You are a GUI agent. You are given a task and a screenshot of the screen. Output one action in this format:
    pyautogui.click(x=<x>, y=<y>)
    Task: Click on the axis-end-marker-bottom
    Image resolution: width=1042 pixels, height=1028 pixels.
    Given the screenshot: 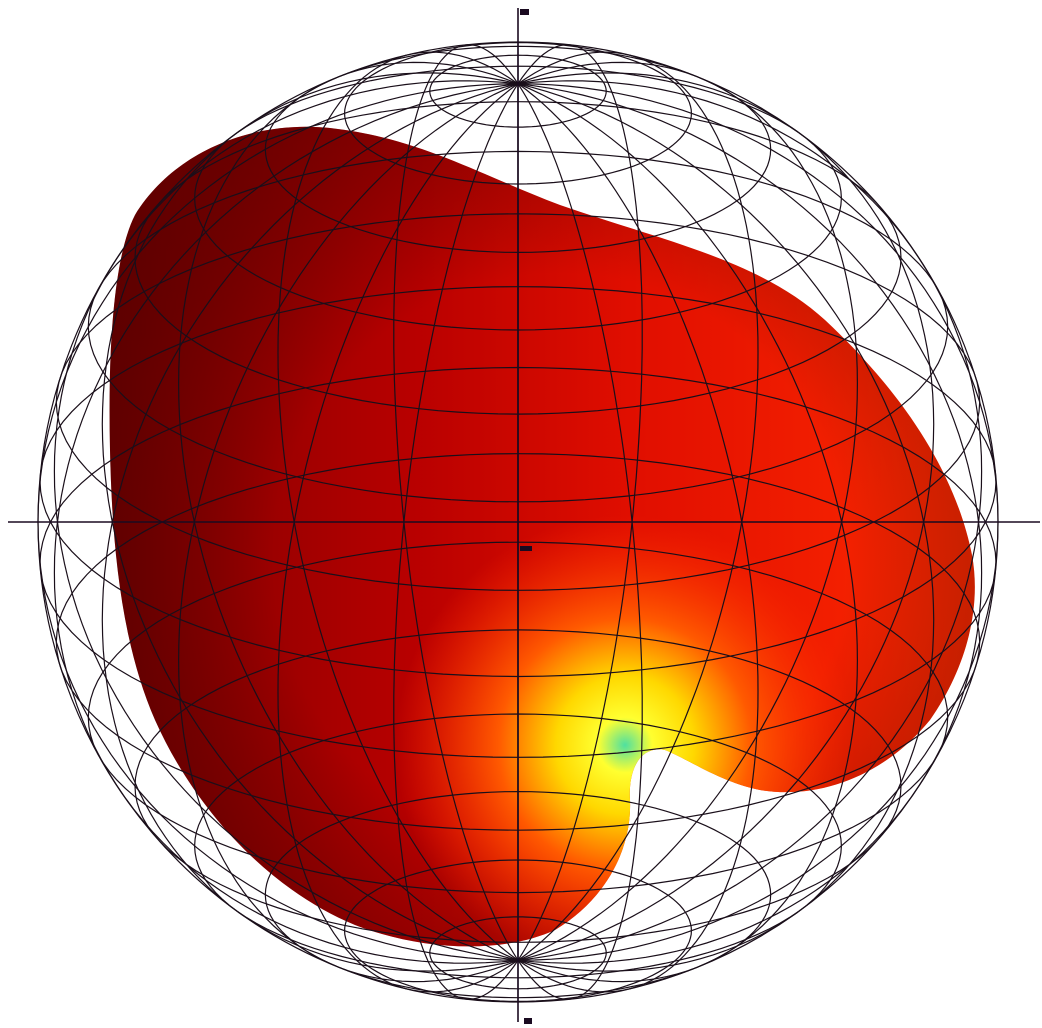 What is the action you would take?
    pyautogui.click(x=528, y=1021)
    